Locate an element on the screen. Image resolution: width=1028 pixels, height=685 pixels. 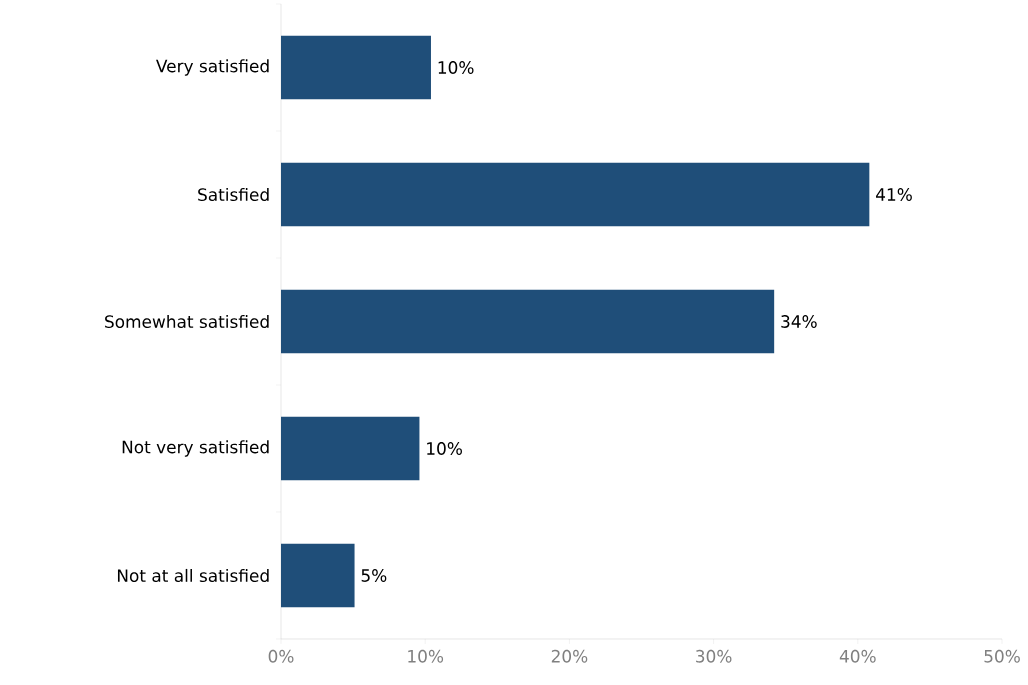
x-tick-label: 50% is located at coordinates (1002, 656).